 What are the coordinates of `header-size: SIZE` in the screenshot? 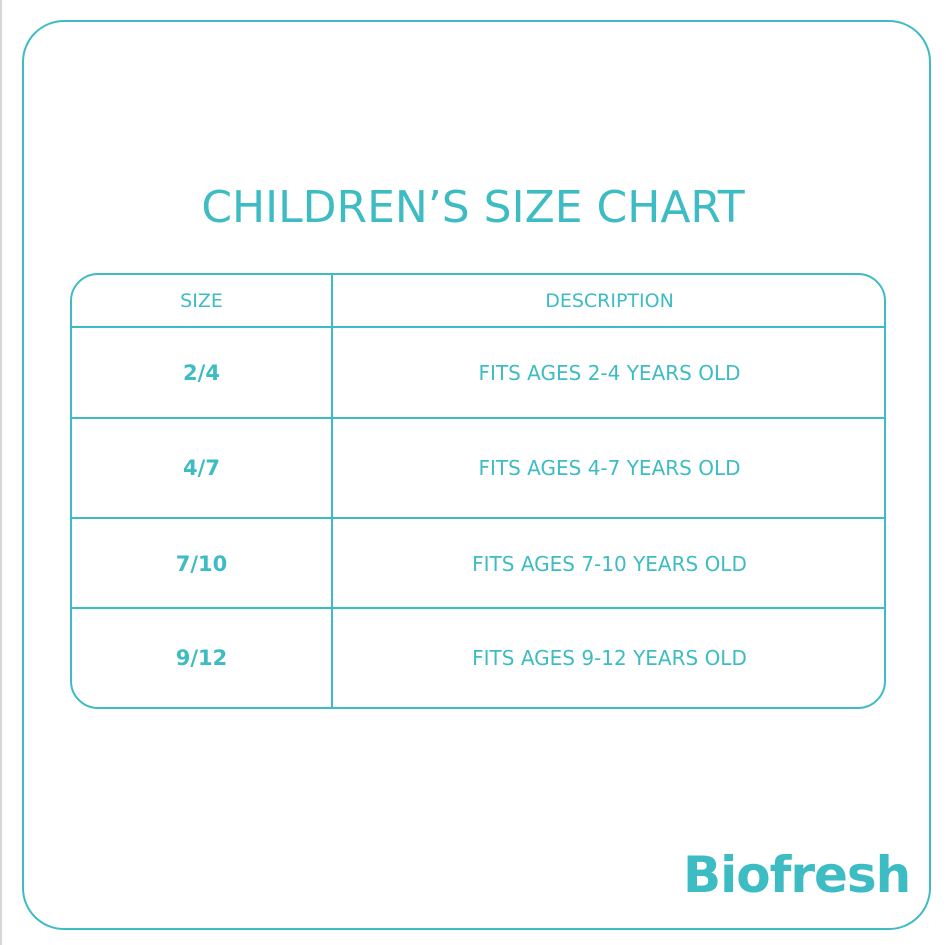 It's located at (201, 301).